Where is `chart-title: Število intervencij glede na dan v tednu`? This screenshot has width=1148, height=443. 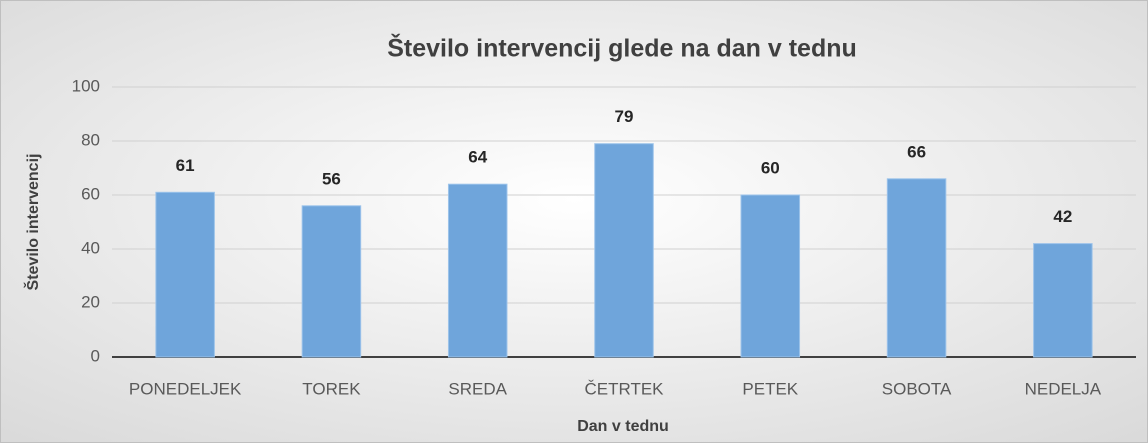 chart-title: Število intervencij glede na dan v tednu is located at coordinates (622, 48).